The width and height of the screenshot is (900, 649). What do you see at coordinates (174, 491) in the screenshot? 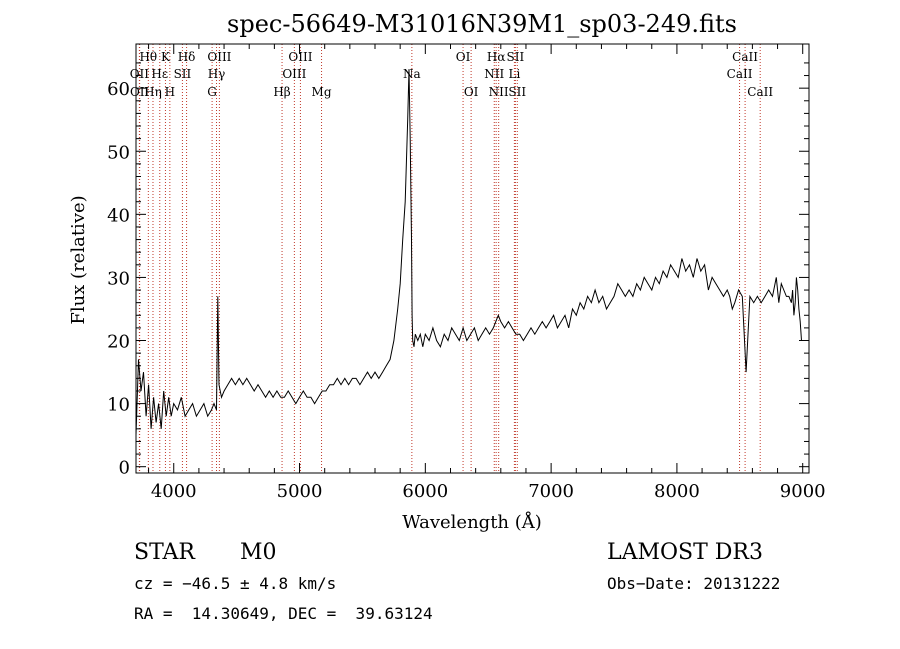
I see `x-tick-label: 4000` at bounding box center [174, 491].